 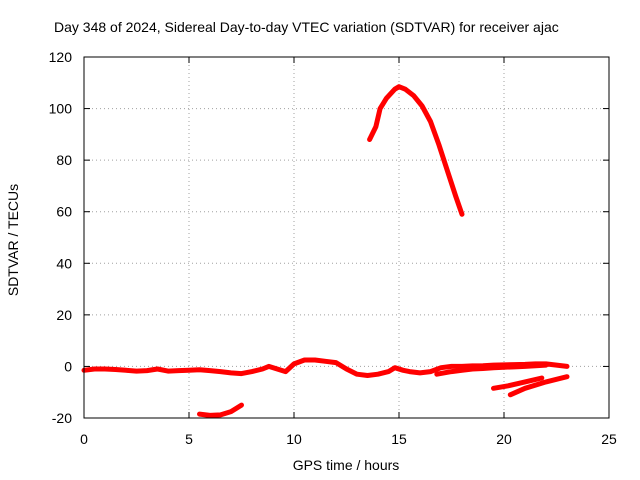 What do you see at coordinates (62, 418) in the screenshot?
I see `y-tick-label: -20` at bounding box center [62, 418].